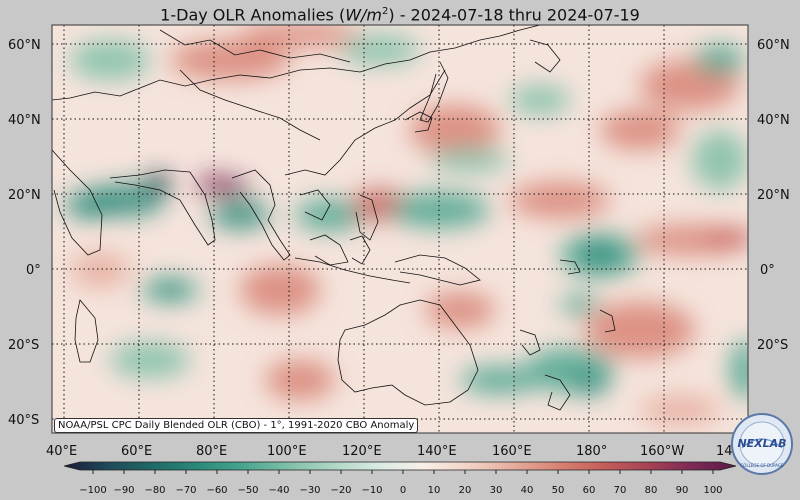  Describe the element at coordinates (527, 490) in the screenshot. I see `colorbar-tick-label: 40` at that location.